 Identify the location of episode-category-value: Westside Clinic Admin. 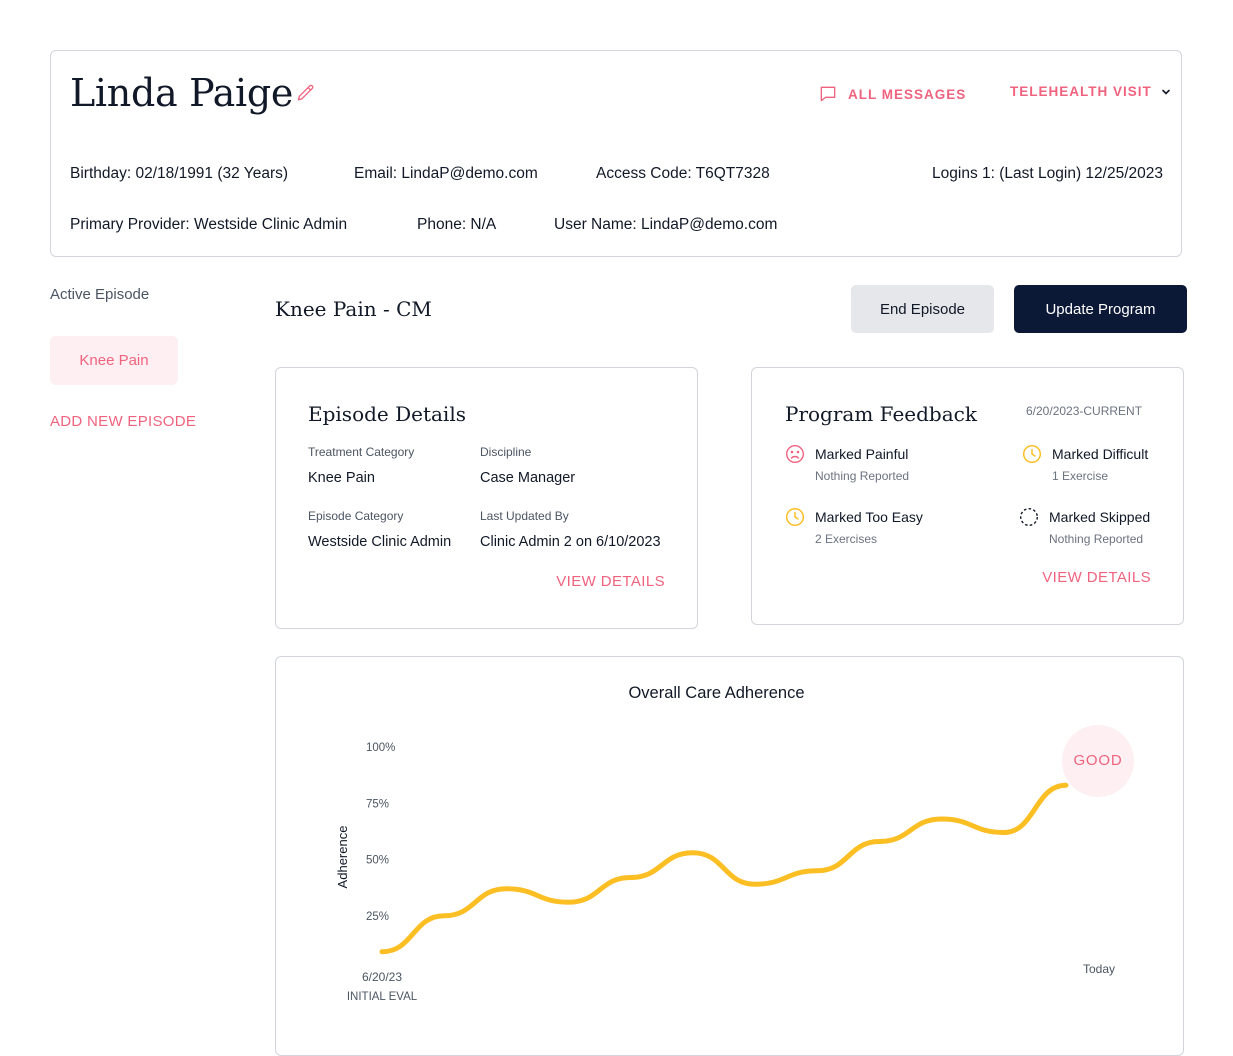
(380, 542).